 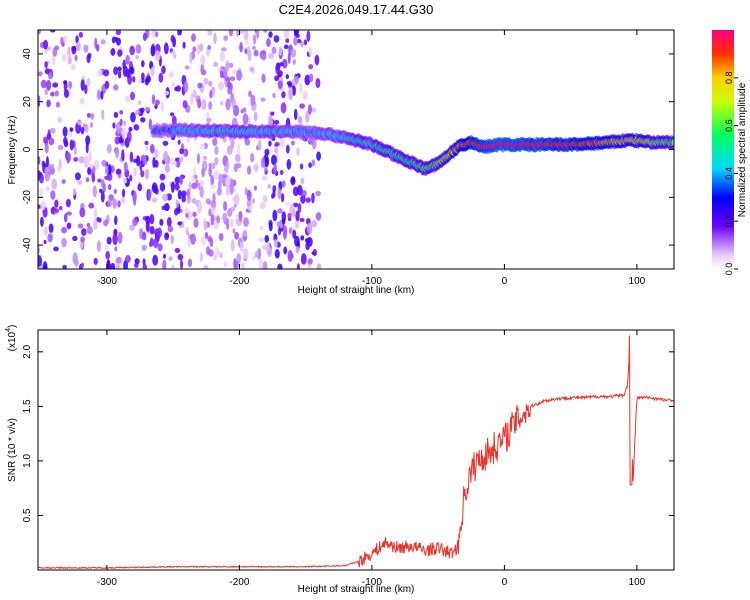 I want to click on chart-title: C2E4.2026.049.17.44.G30, so click(x=356, y=9).